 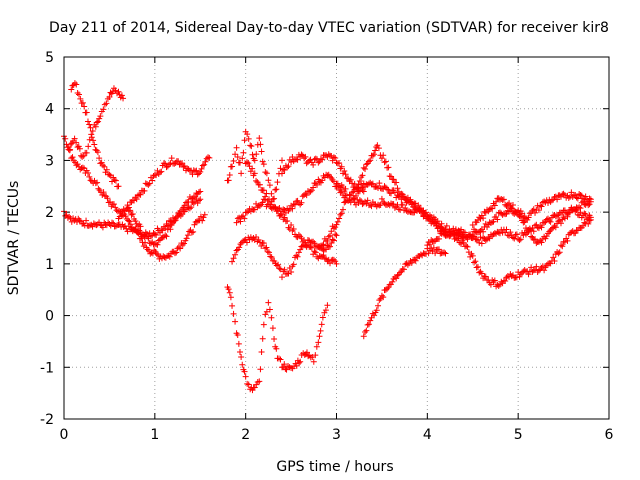 What do you see at coordinates (518, 435) in the screenshot?
I see `x-tick-label: 5` at bounding box center [518, 435].